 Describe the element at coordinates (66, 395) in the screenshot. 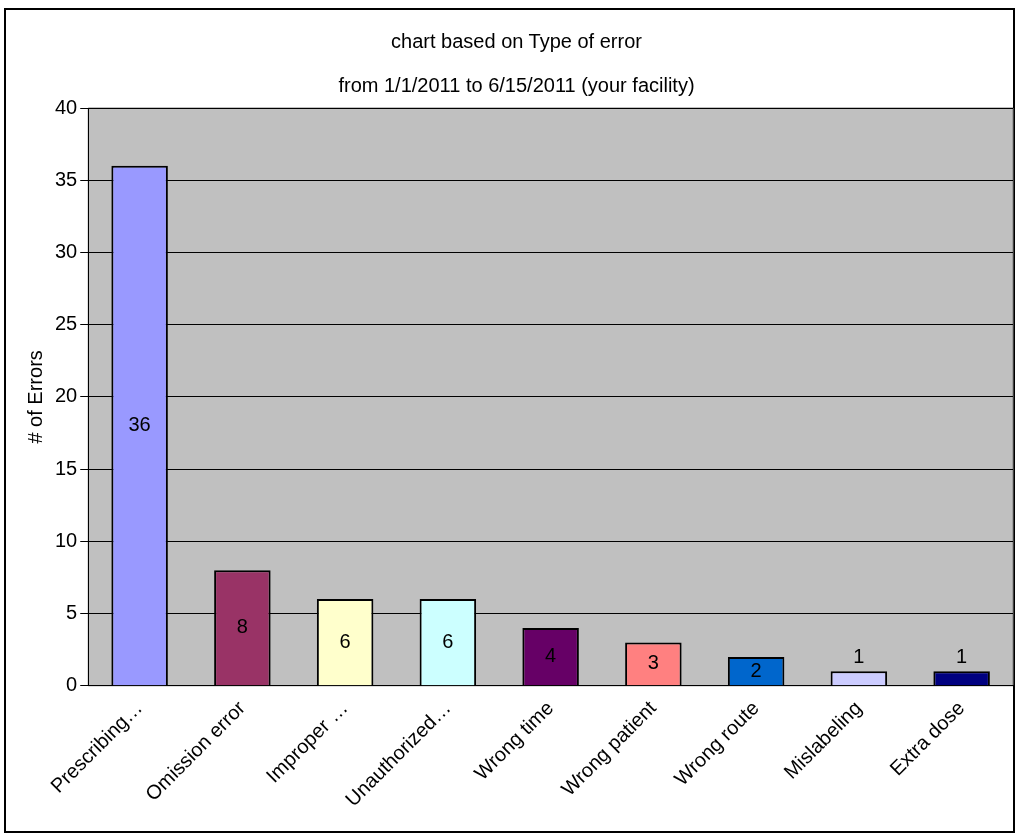

I see `y-tick-label: 20` at that location.